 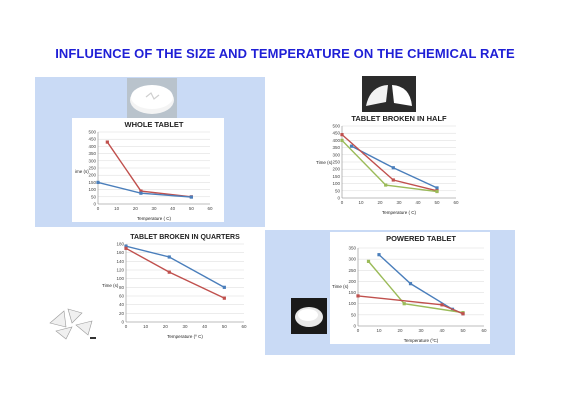 What do you see at coordinates (399, 118) in the screenshot?
I see `chart-title: TABLET BROKEN IN HALF` at bounding box center [399, 118].